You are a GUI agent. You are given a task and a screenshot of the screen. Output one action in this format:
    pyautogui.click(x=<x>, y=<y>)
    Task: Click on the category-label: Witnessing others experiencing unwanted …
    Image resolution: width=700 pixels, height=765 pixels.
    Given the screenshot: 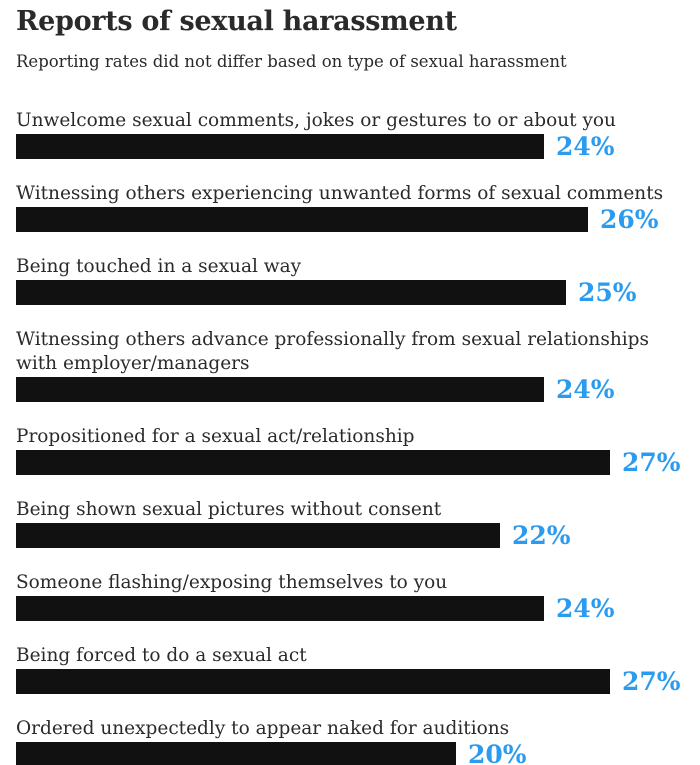 What is the action you would take?
    pyautogui.click(x=339, y=193)
    